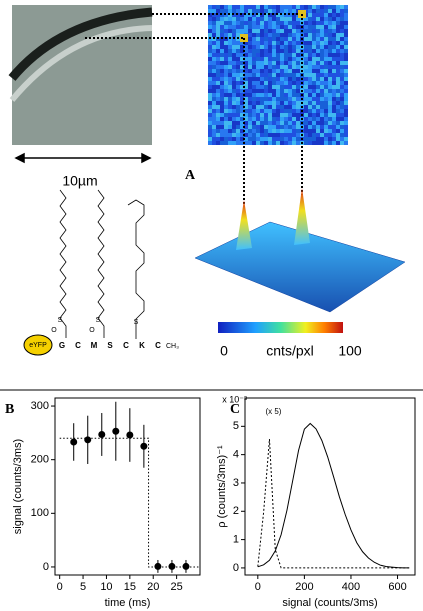  I want to click on residue: S, so click(110, 345).